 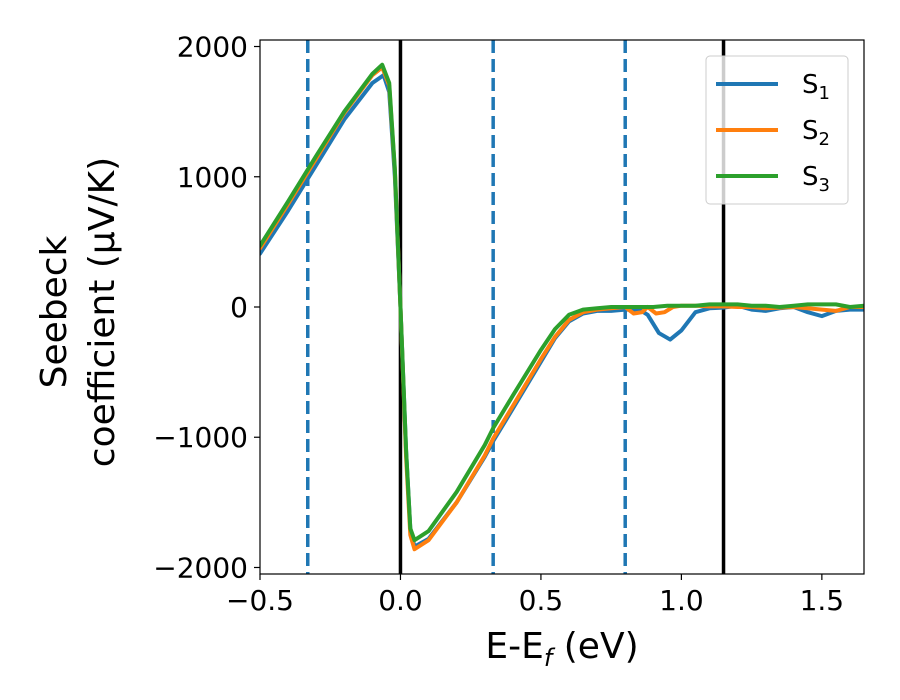 What do you see at coordinates (200, 567) in the screenshot?
I see `y-tick-label: −2000` at bounding box center [200, 567].